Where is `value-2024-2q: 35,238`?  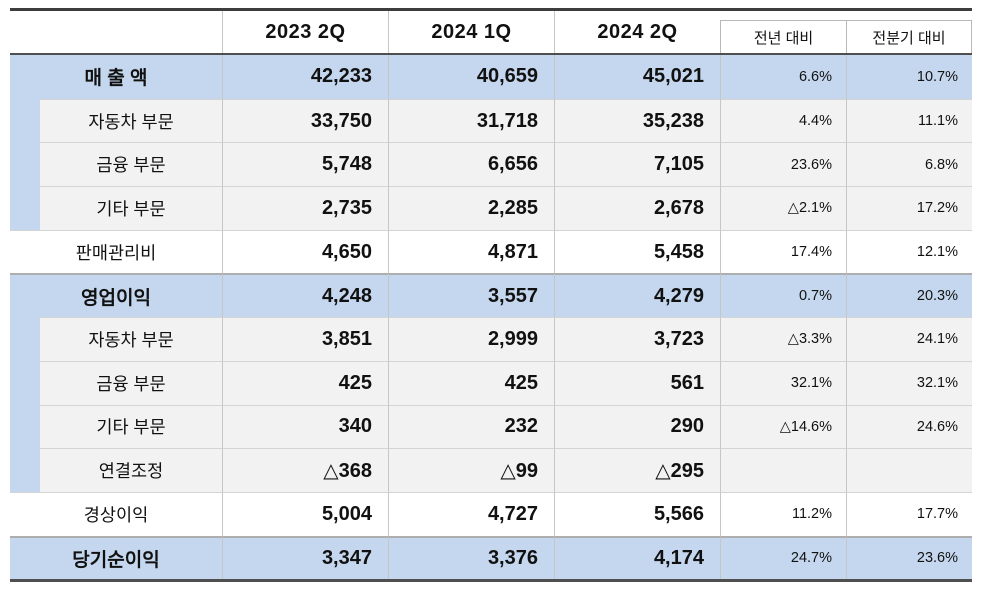 value-2024-2q: 35,238 is located at coordinates (637, 120).